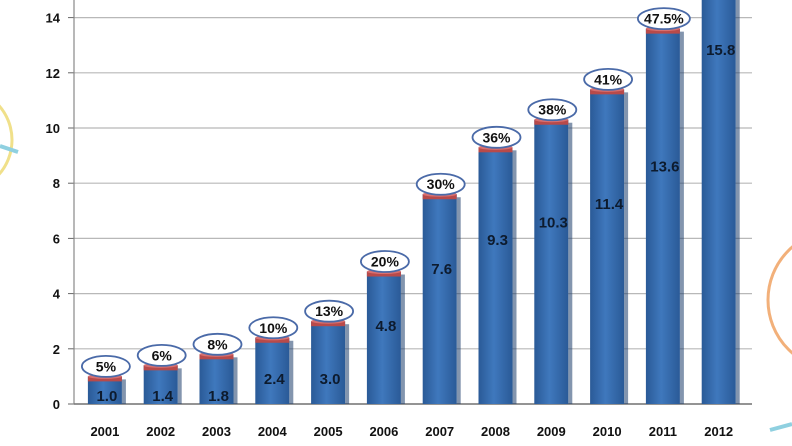  I want to click on percent-label: 8%, so click(217, 344).